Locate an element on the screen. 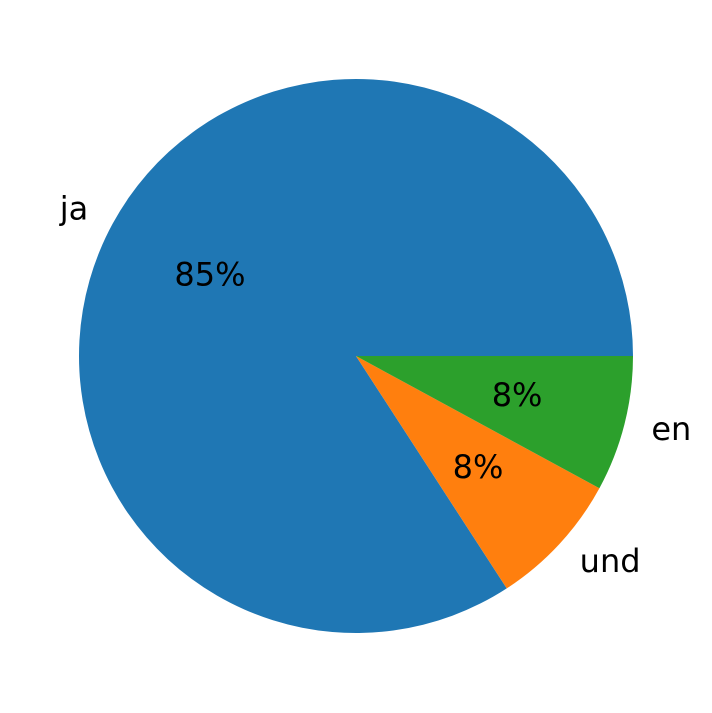 The width and height of the screenshot is (712, 713). percent-label: 85% is located at coordinates (209, 275).